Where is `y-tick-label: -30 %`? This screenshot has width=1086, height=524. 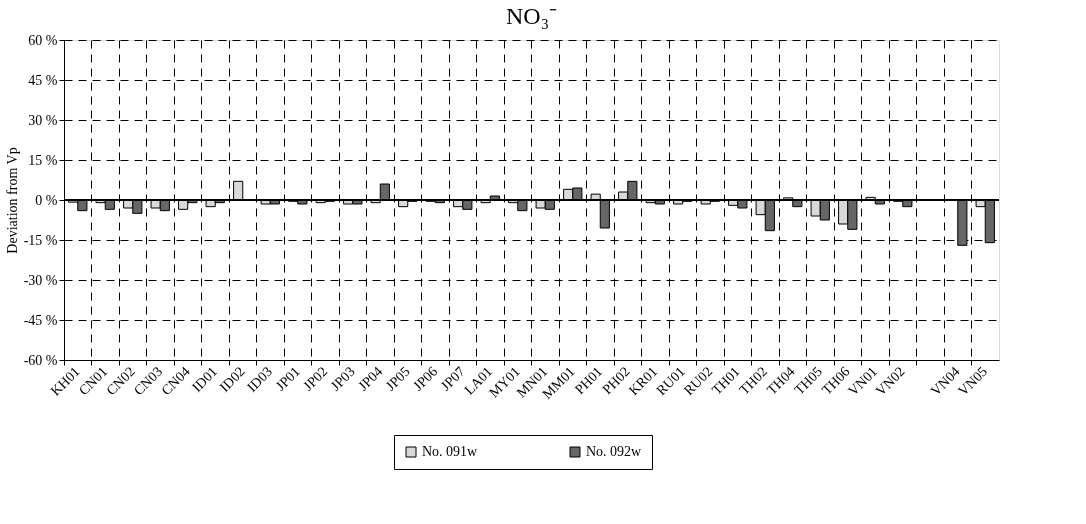 y-tick-label: -30 % is located at coordinates (40, 280).